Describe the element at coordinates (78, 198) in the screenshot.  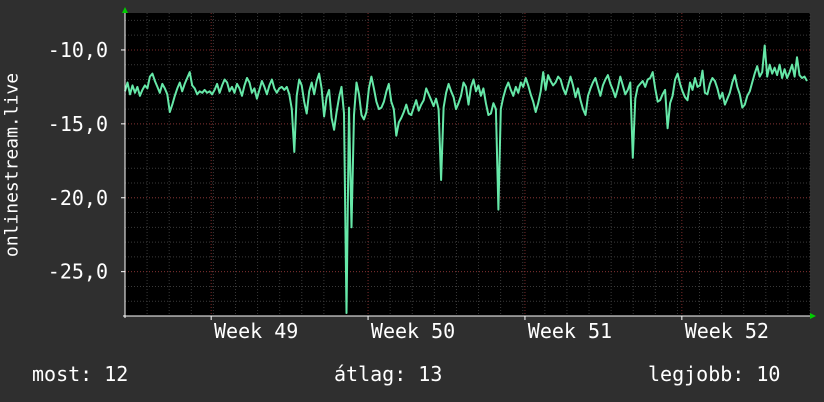
I see `y-tick-label: -20,0` at that location.